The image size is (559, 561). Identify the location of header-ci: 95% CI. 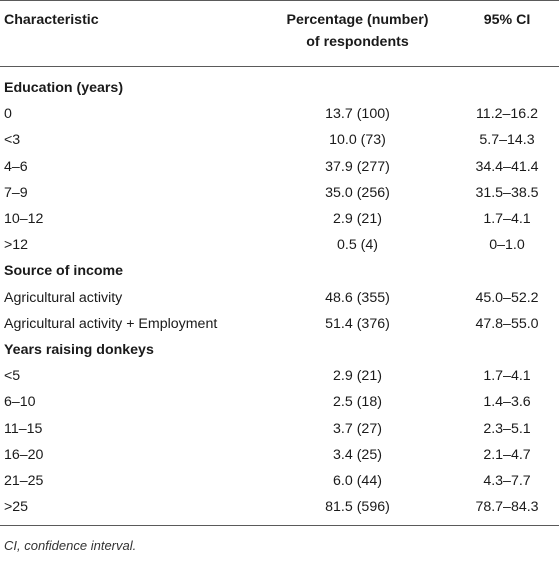
(507, 20).